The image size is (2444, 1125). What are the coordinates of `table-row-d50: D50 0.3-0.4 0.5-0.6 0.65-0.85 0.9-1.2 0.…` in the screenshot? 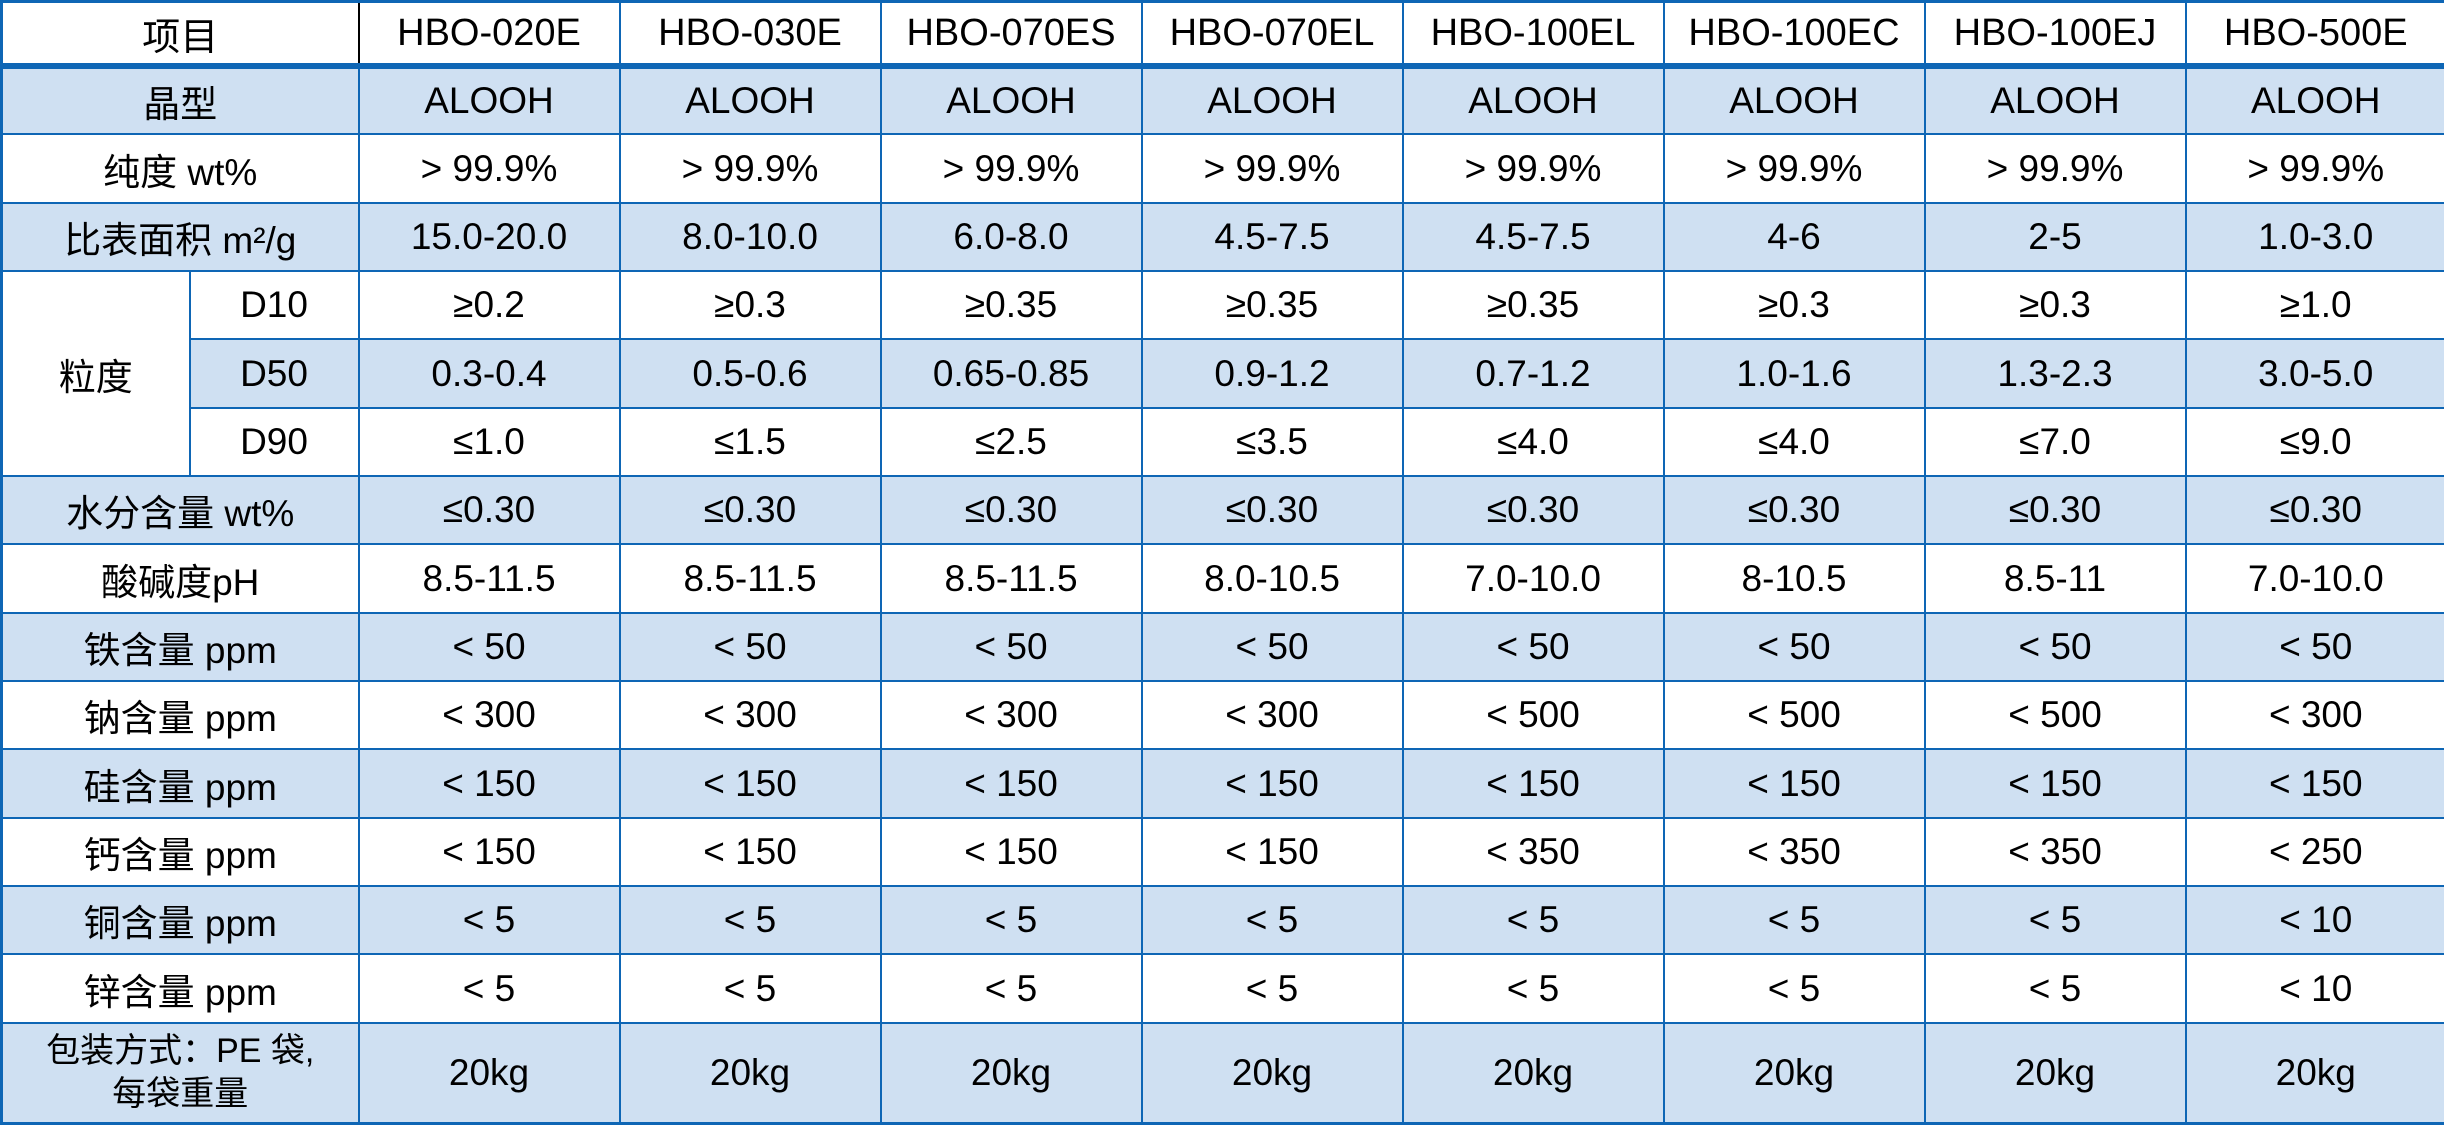 It's located at (1223, 373).